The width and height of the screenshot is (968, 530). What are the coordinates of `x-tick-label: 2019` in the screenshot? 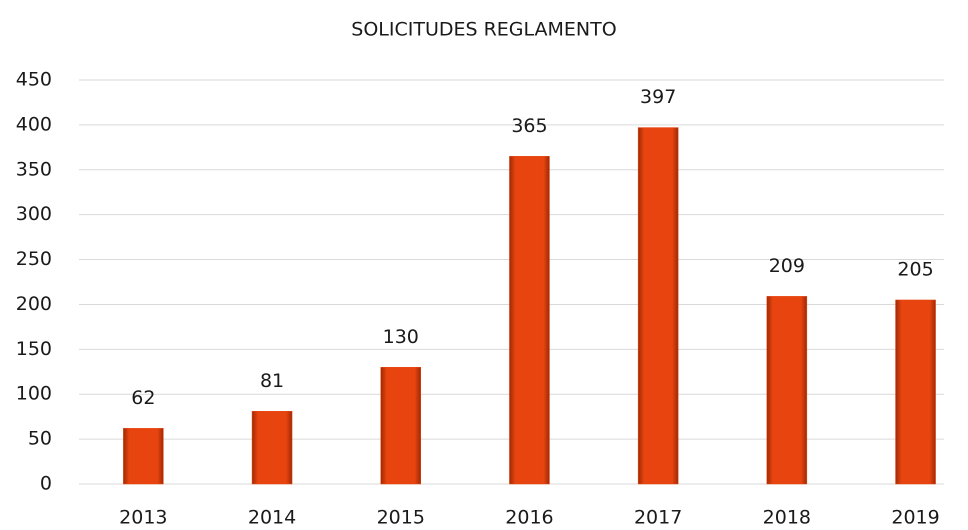 It's located at (915, 518).